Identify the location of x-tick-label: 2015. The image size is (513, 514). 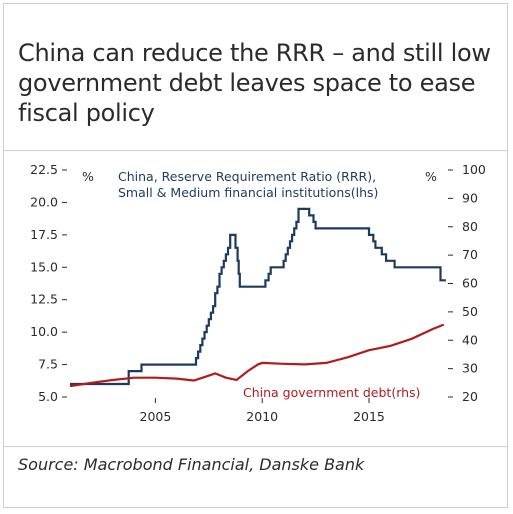
(369, 416).